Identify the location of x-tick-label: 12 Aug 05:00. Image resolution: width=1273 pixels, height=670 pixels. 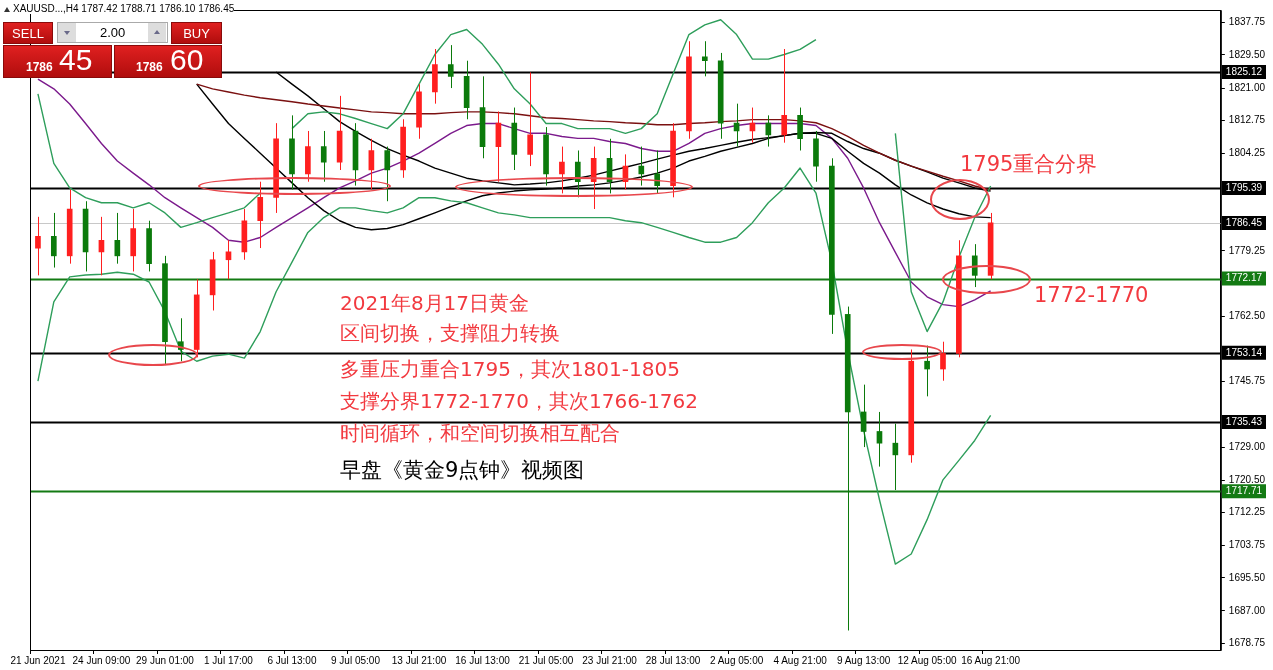
(927, 660).